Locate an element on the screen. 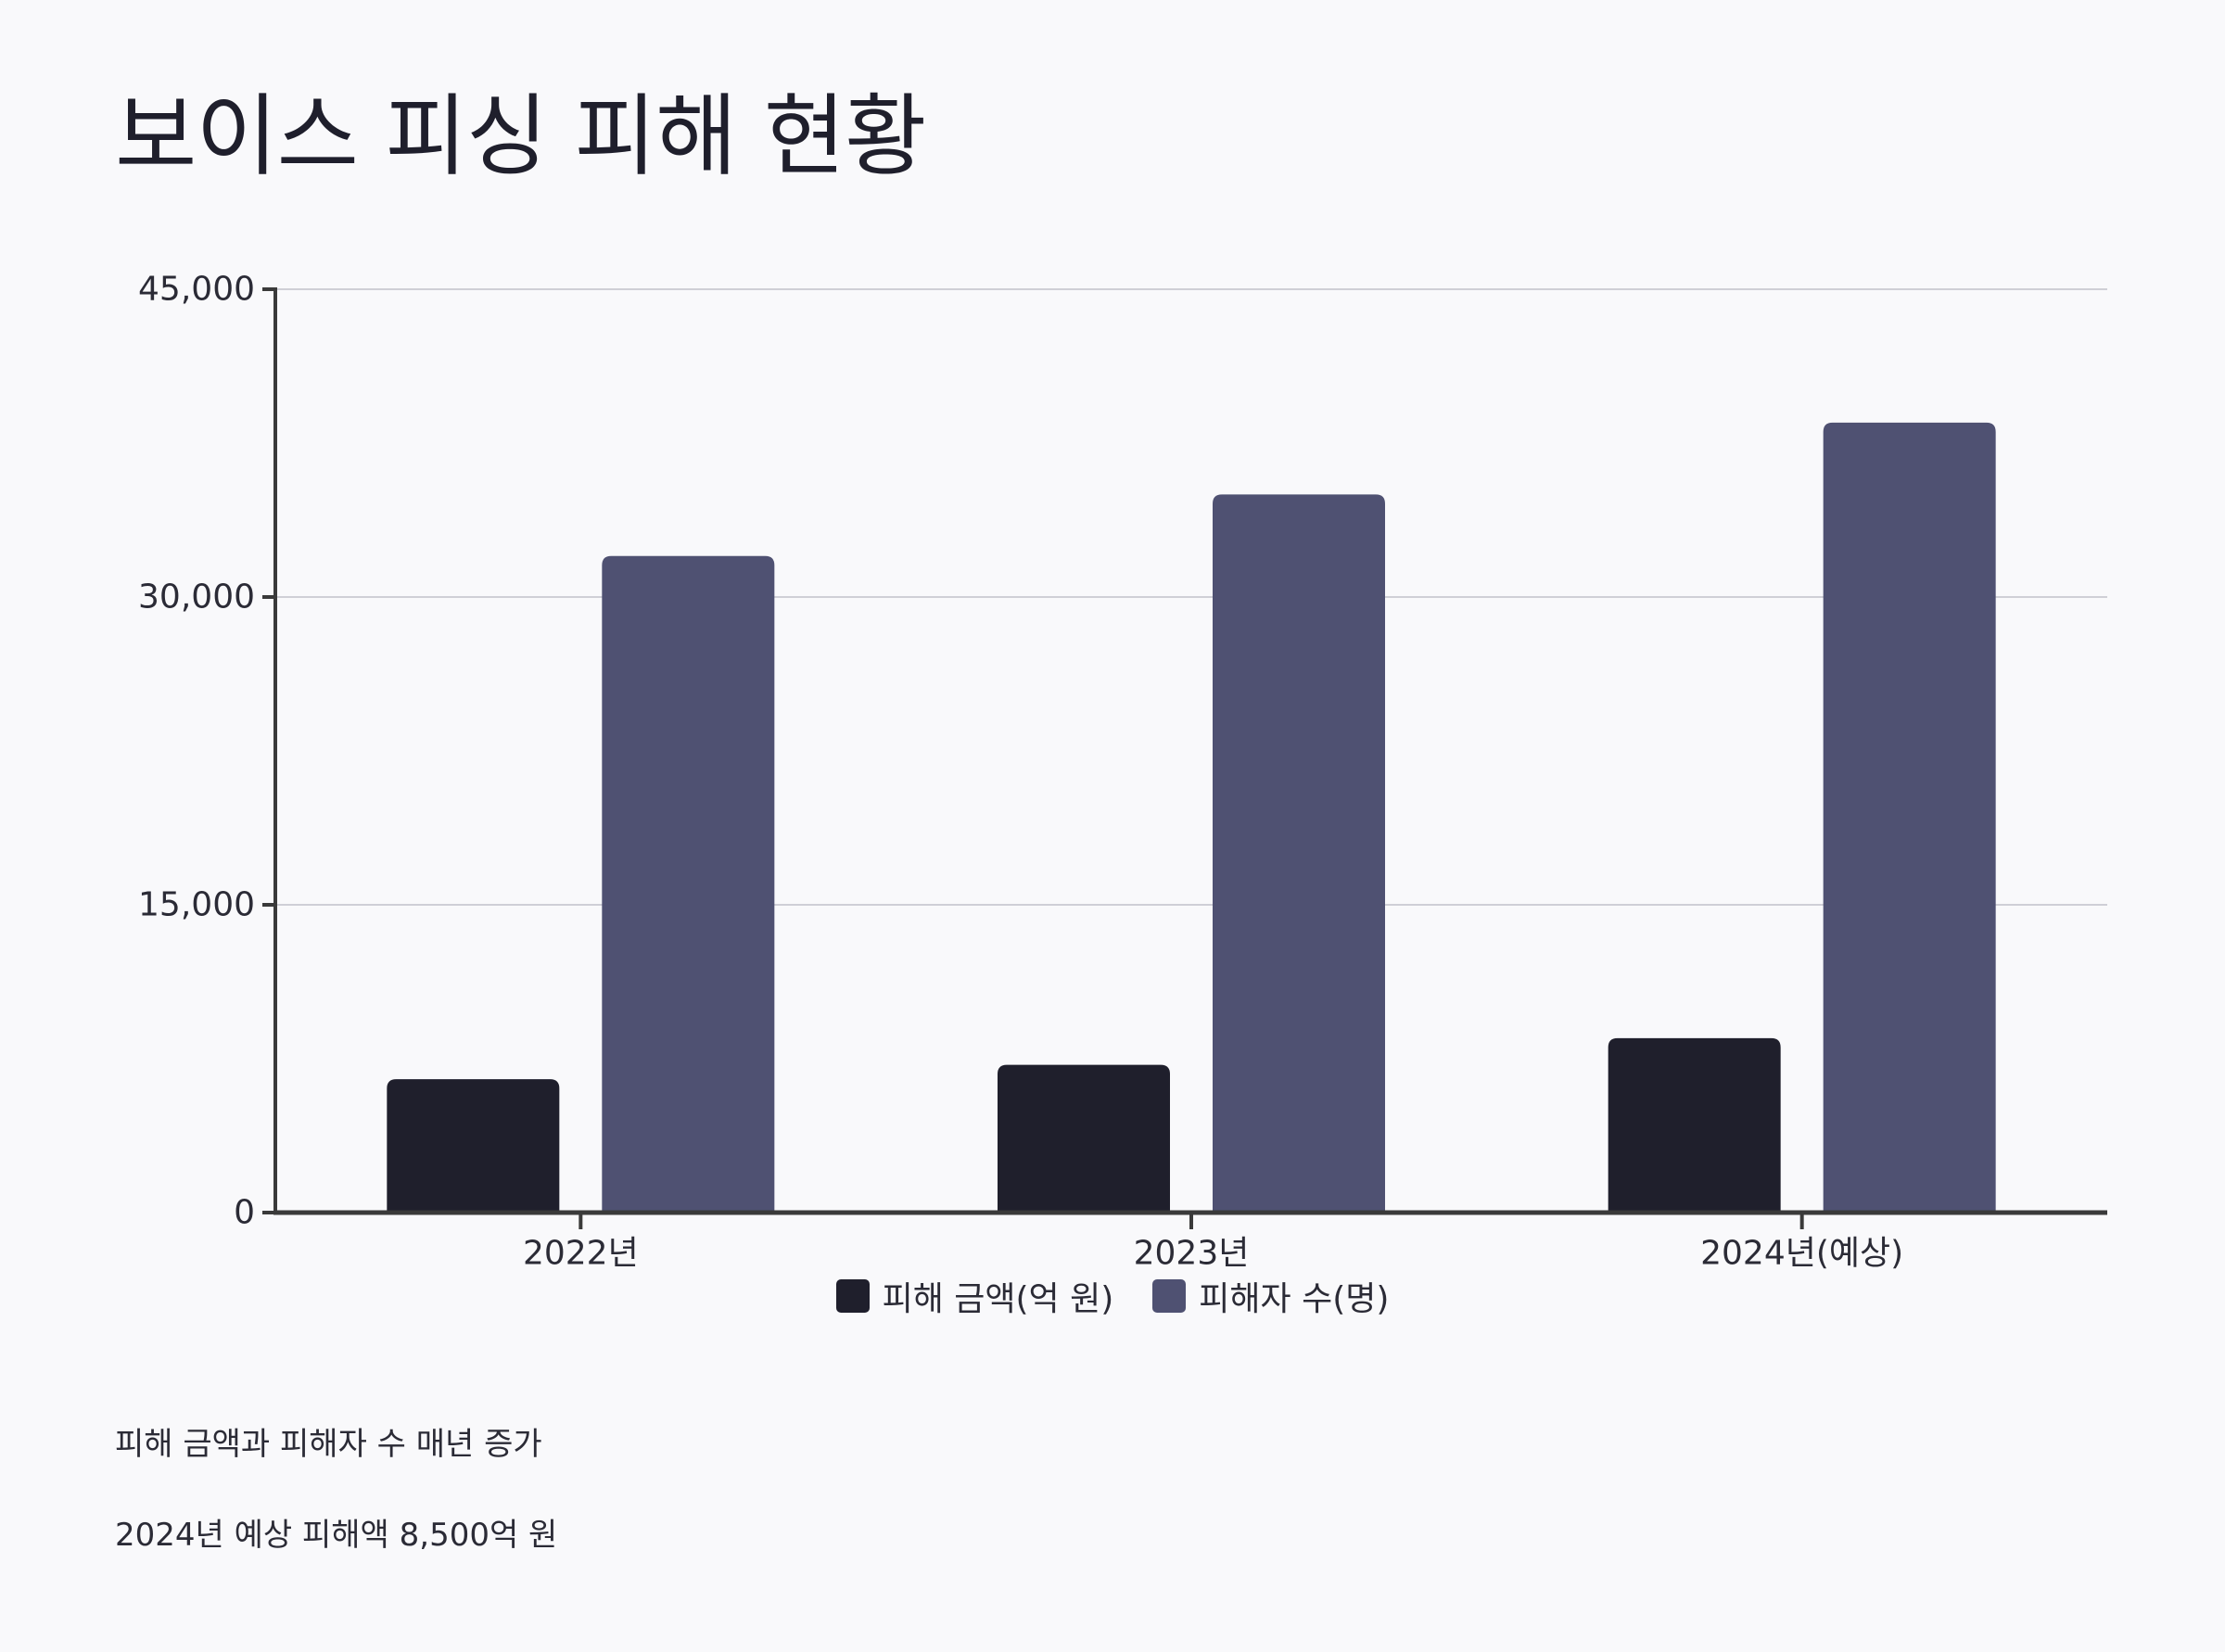 The height and width of the screenshot is (1652, 2225). legend-item-damage-amount: 피해 금액(억 원) is located at coordinates (975, 1296).